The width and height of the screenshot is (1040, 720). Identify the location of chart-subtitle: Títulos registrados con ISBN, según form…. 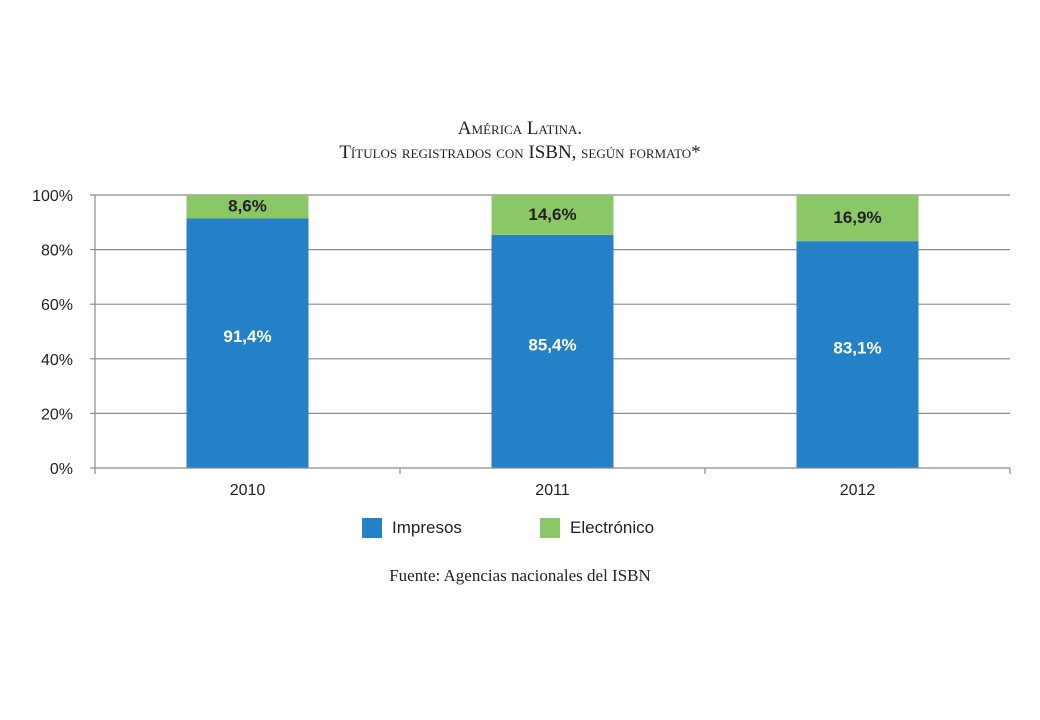
(520, 152).